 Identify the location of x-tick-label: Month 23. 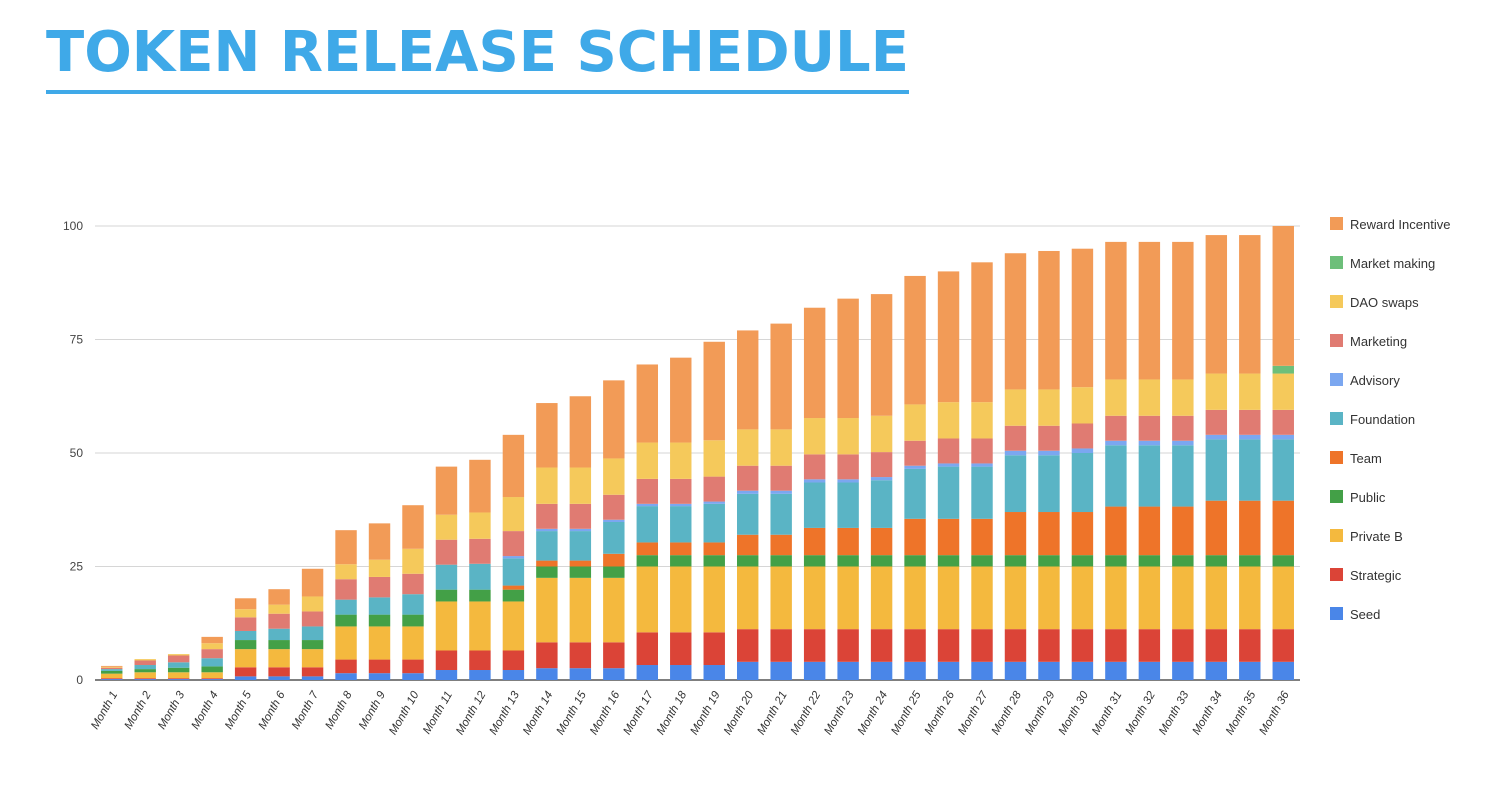
(839, 713).